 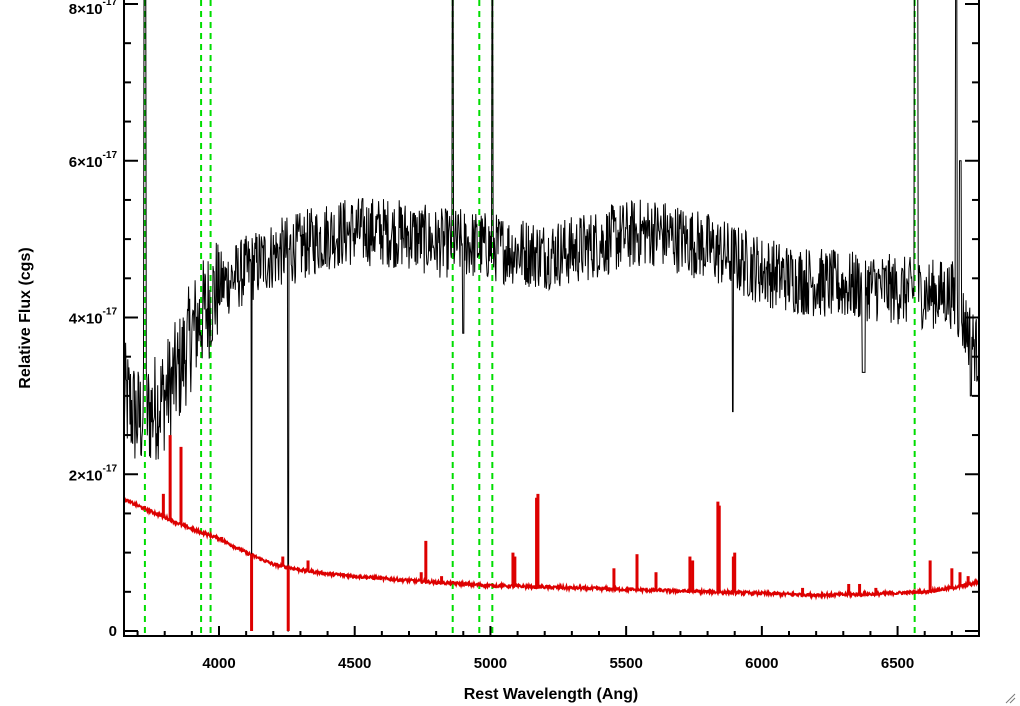 What do you see at coordinates (761, 663) in the screenshot?
I see `x-tick-label: 6000` at bounding box center [761, 663].